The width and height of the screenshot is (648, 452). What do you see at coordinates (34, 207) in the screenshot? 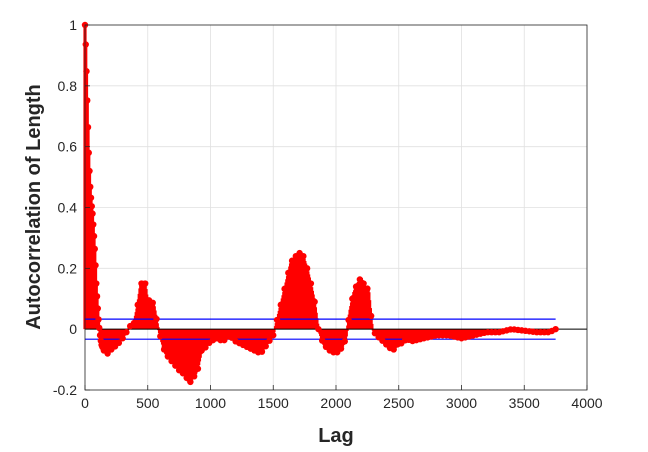
I see `y-axis-title: Autocorrelation of Length` at bounding box center [34, 207].